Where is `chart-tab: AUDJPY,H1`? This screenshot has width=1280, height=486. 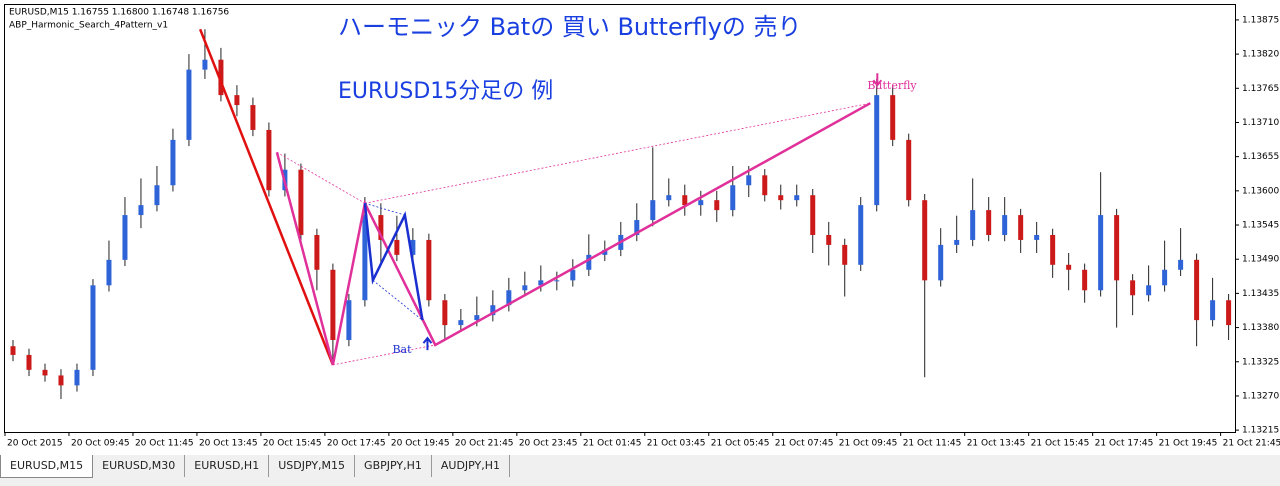
chart-tab: AUDJPY,H1 is located at coordinates (471, 466).